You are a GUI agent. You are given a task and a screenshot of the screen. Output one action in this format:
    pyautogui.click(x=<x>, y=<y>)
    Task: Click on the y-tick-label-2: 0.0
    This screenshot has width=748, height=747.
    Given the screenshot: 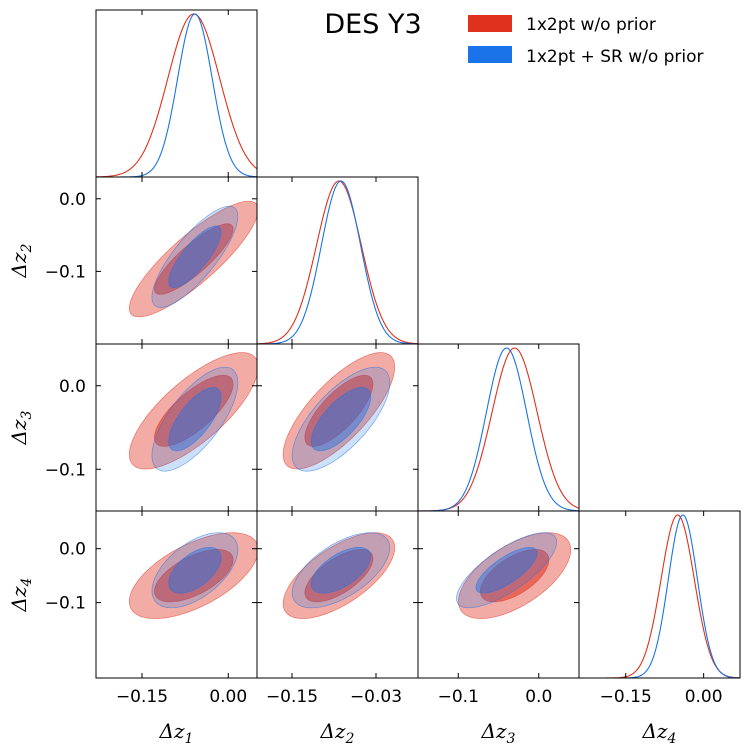 What is the action you would take?
    pyautogui.click(x=72, y=200)
    